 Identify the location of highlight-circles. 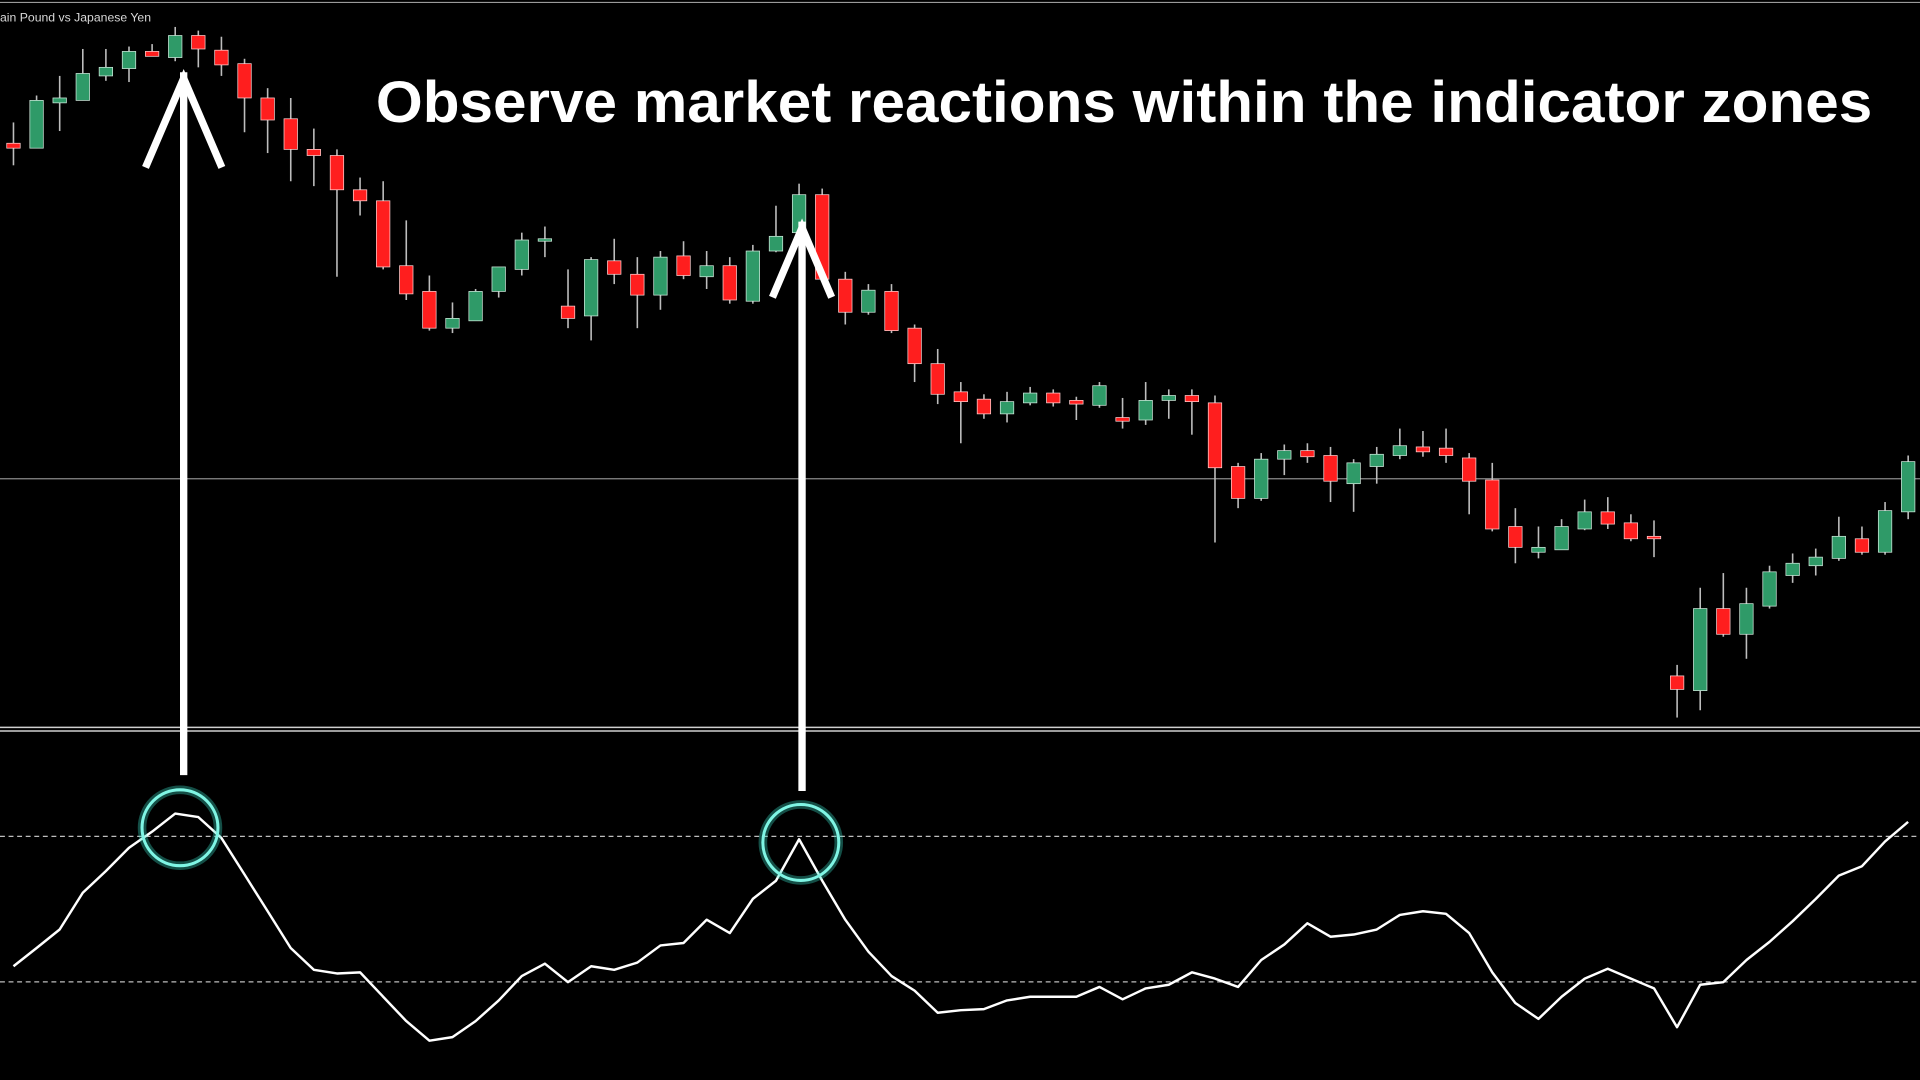
(490, 835).